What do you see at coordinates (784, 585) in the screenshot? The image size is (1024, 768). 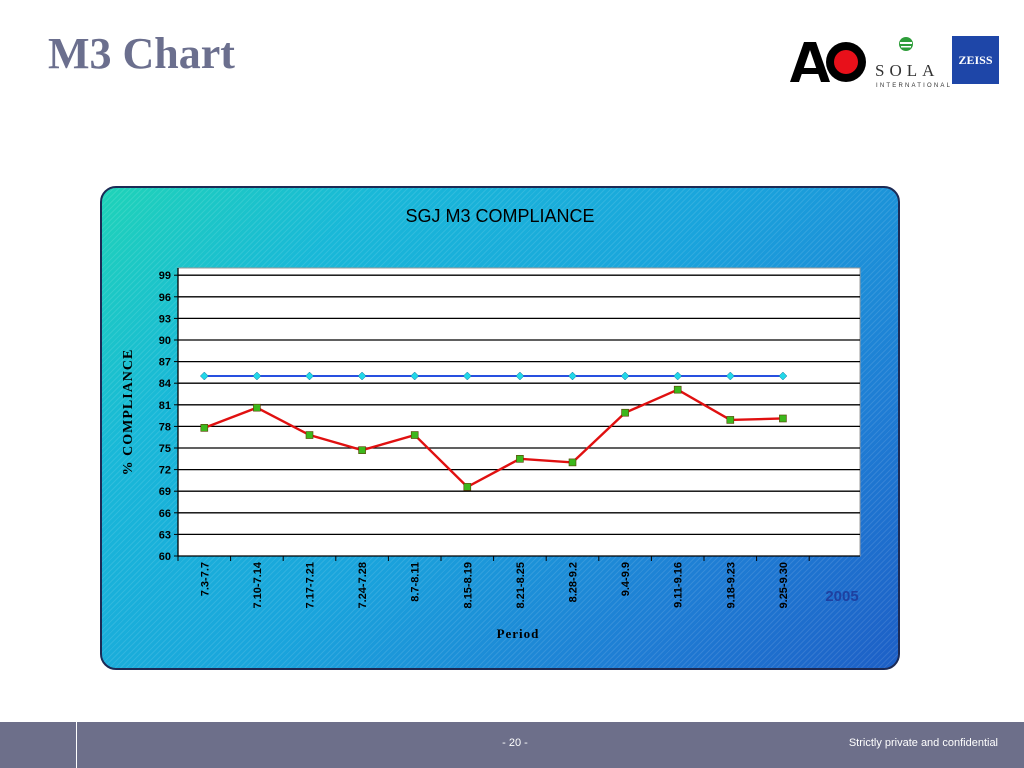 I see `x-tick-label: 9.25-9.30` at bounding box center [784, 585].